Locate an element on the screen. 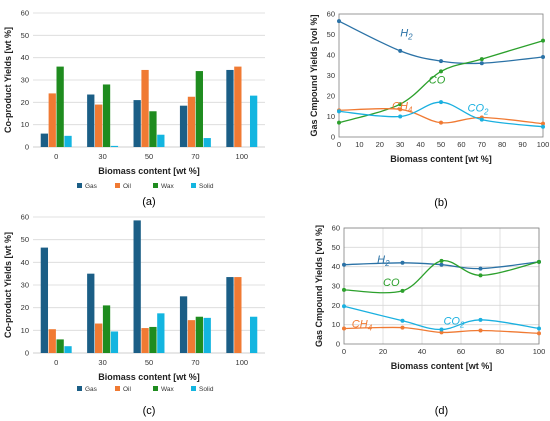  panel-a-caption: (a) is located at coordinates (148, 202).